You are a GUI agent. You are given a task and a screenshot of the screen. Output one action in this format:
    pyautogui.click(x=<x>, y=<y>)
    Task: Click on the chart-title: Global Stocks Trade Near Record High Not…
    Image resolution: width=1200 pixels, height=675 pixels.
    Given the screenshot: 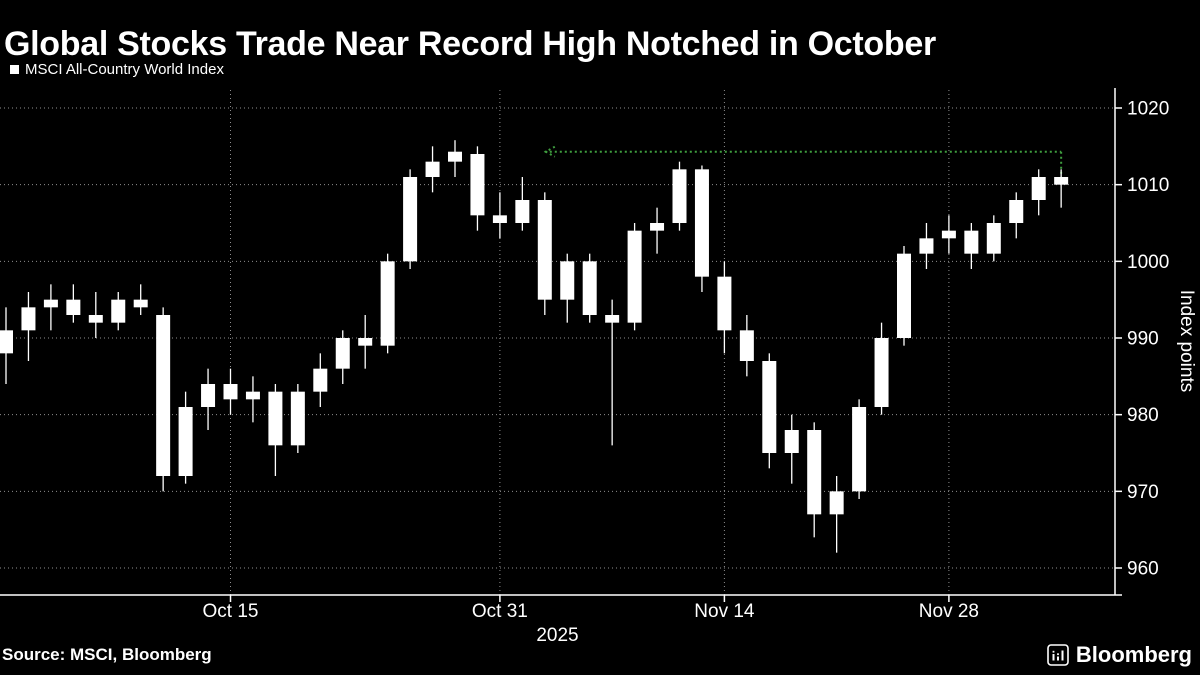 What is the action you would take?
    pyautogui.click(x=470, y=43)
    